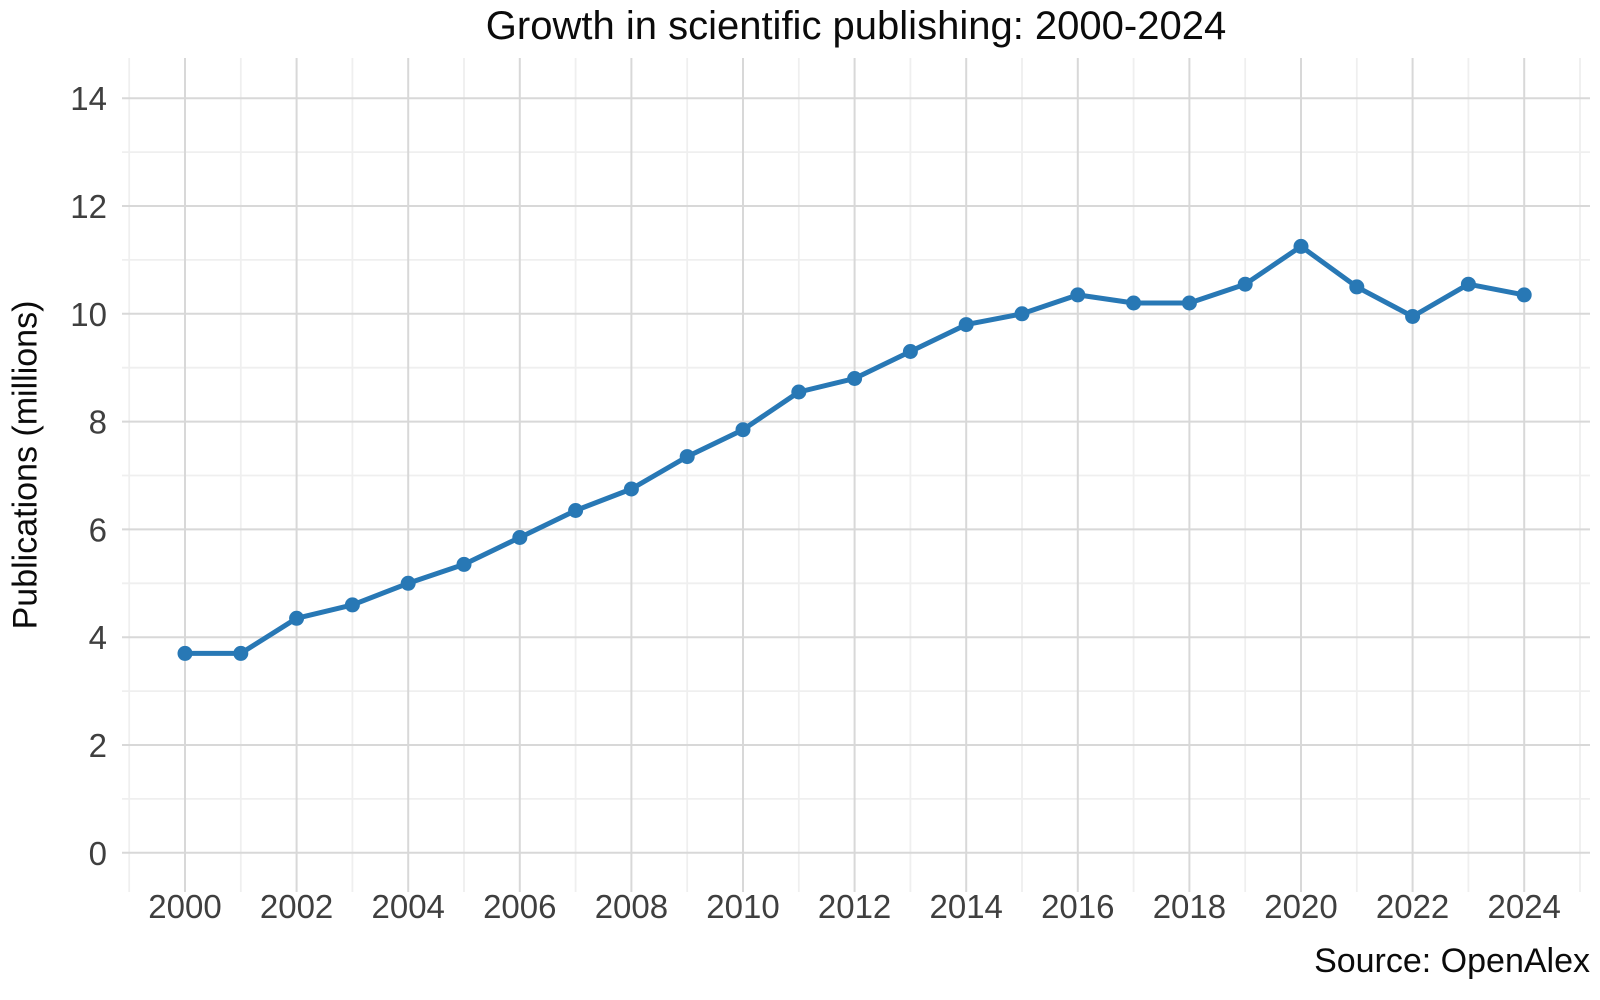 Image resolution: width=1600 pixels, height=1000 pixels. Describe the element at coordinates (631, 906) in the screenshot. I see `x-tick-label: 2008` at that location.